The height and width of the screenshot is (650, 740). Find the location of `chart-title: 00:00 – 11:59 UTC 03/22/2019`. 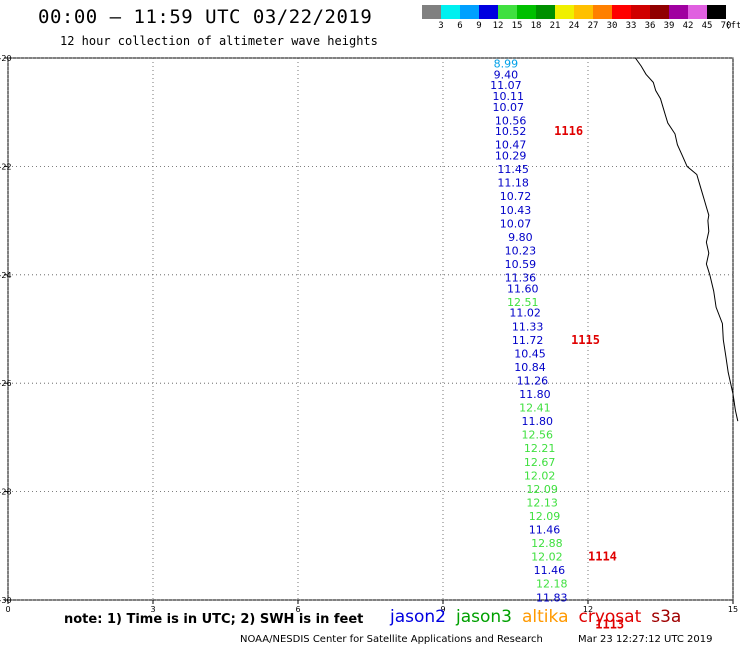

chart-title: 00:00 – 11:59 UTC 03/22/2019 is located at coordinates (205, 17).